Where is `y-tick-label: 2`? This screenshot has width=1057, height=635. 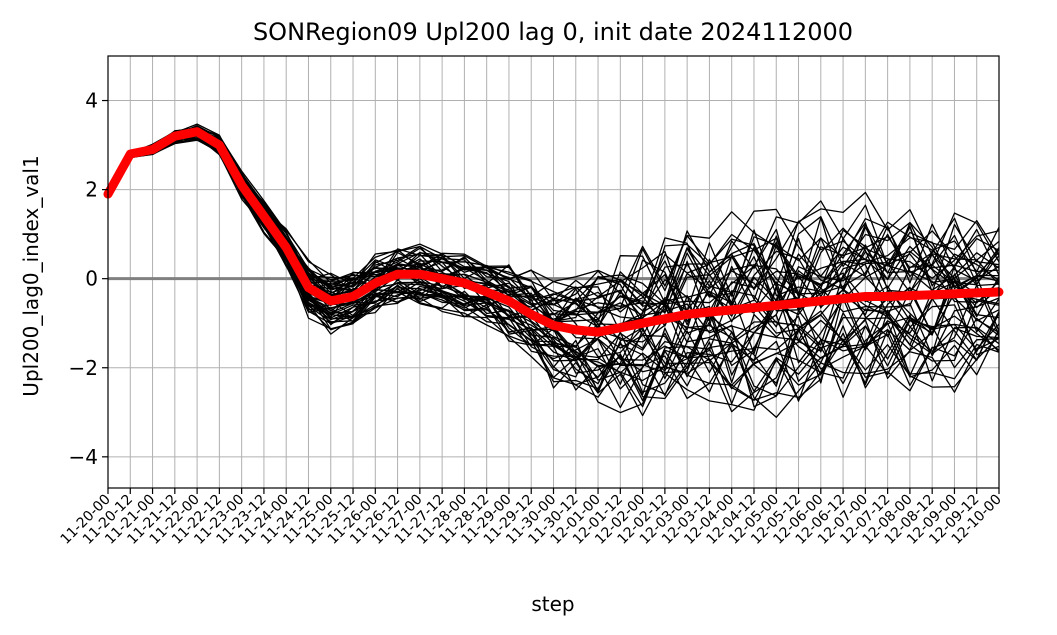 y-tick-label: 2 is located at coordinates (91, 190).